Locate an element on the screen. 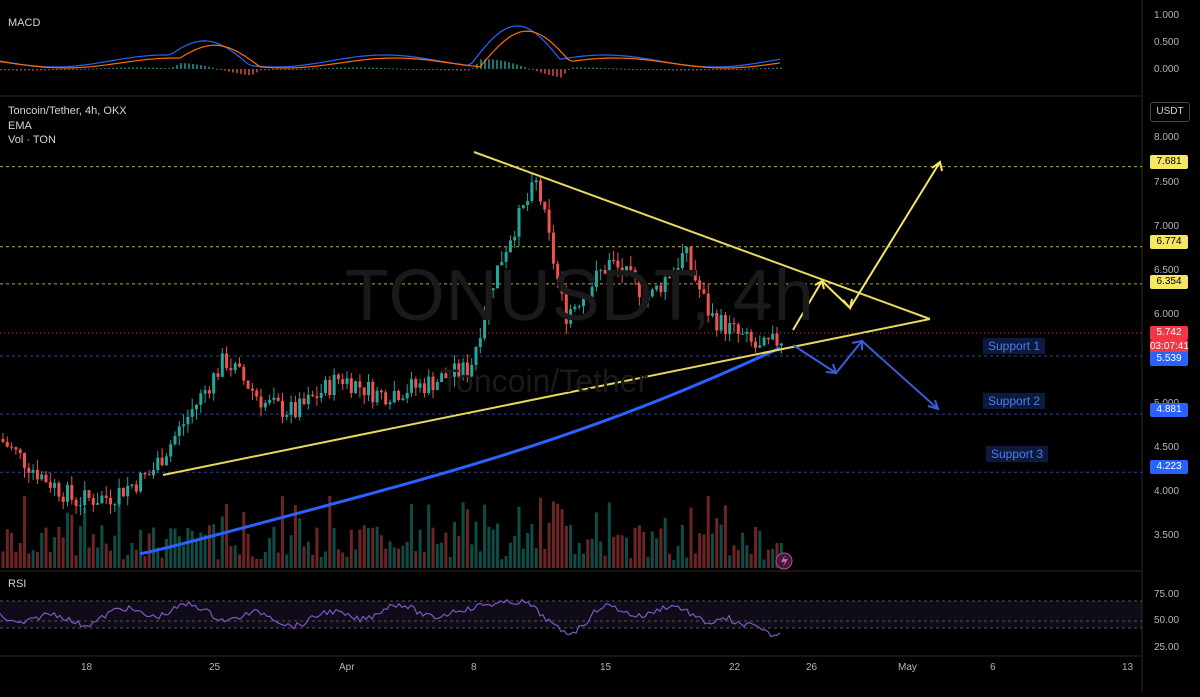  currency-button: USDT is located at coordinates (1170, 112).